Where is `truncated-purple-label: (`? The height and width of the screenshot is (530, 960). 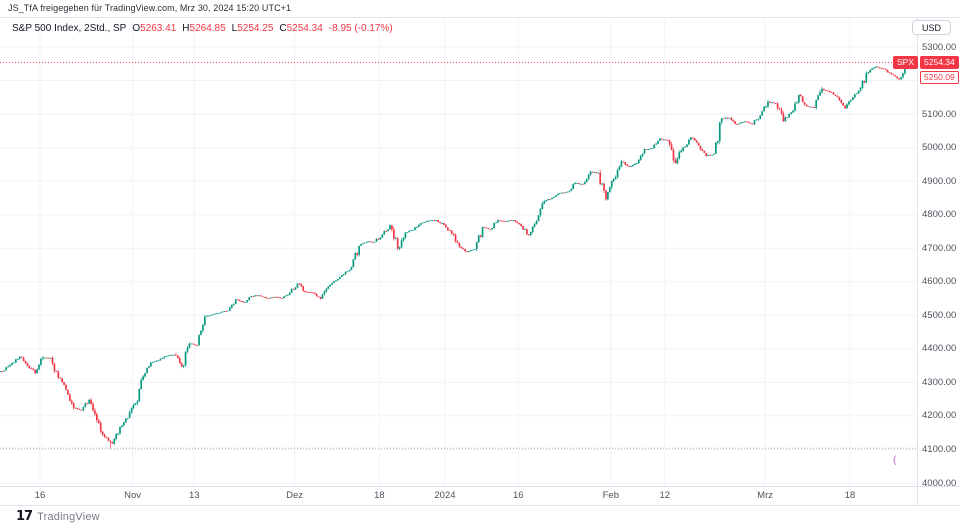 truncated-purple-label: ( is located at coordinates (895, 460).